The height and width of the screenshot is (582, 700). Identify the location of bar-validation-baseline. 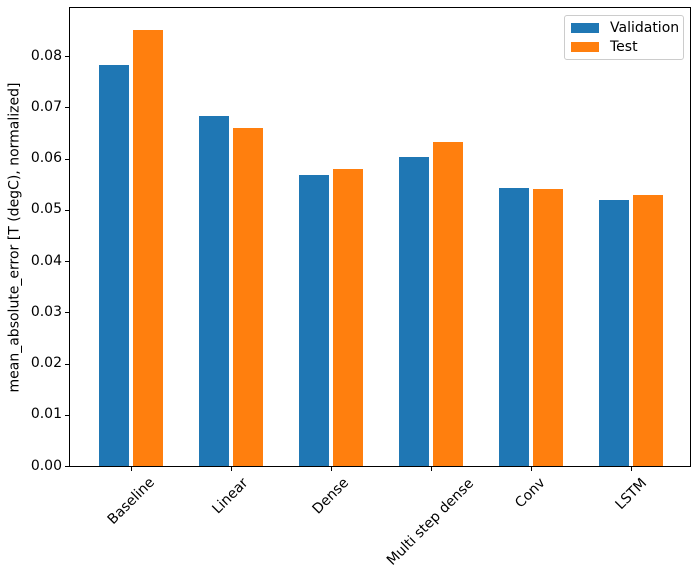
(114, 265).